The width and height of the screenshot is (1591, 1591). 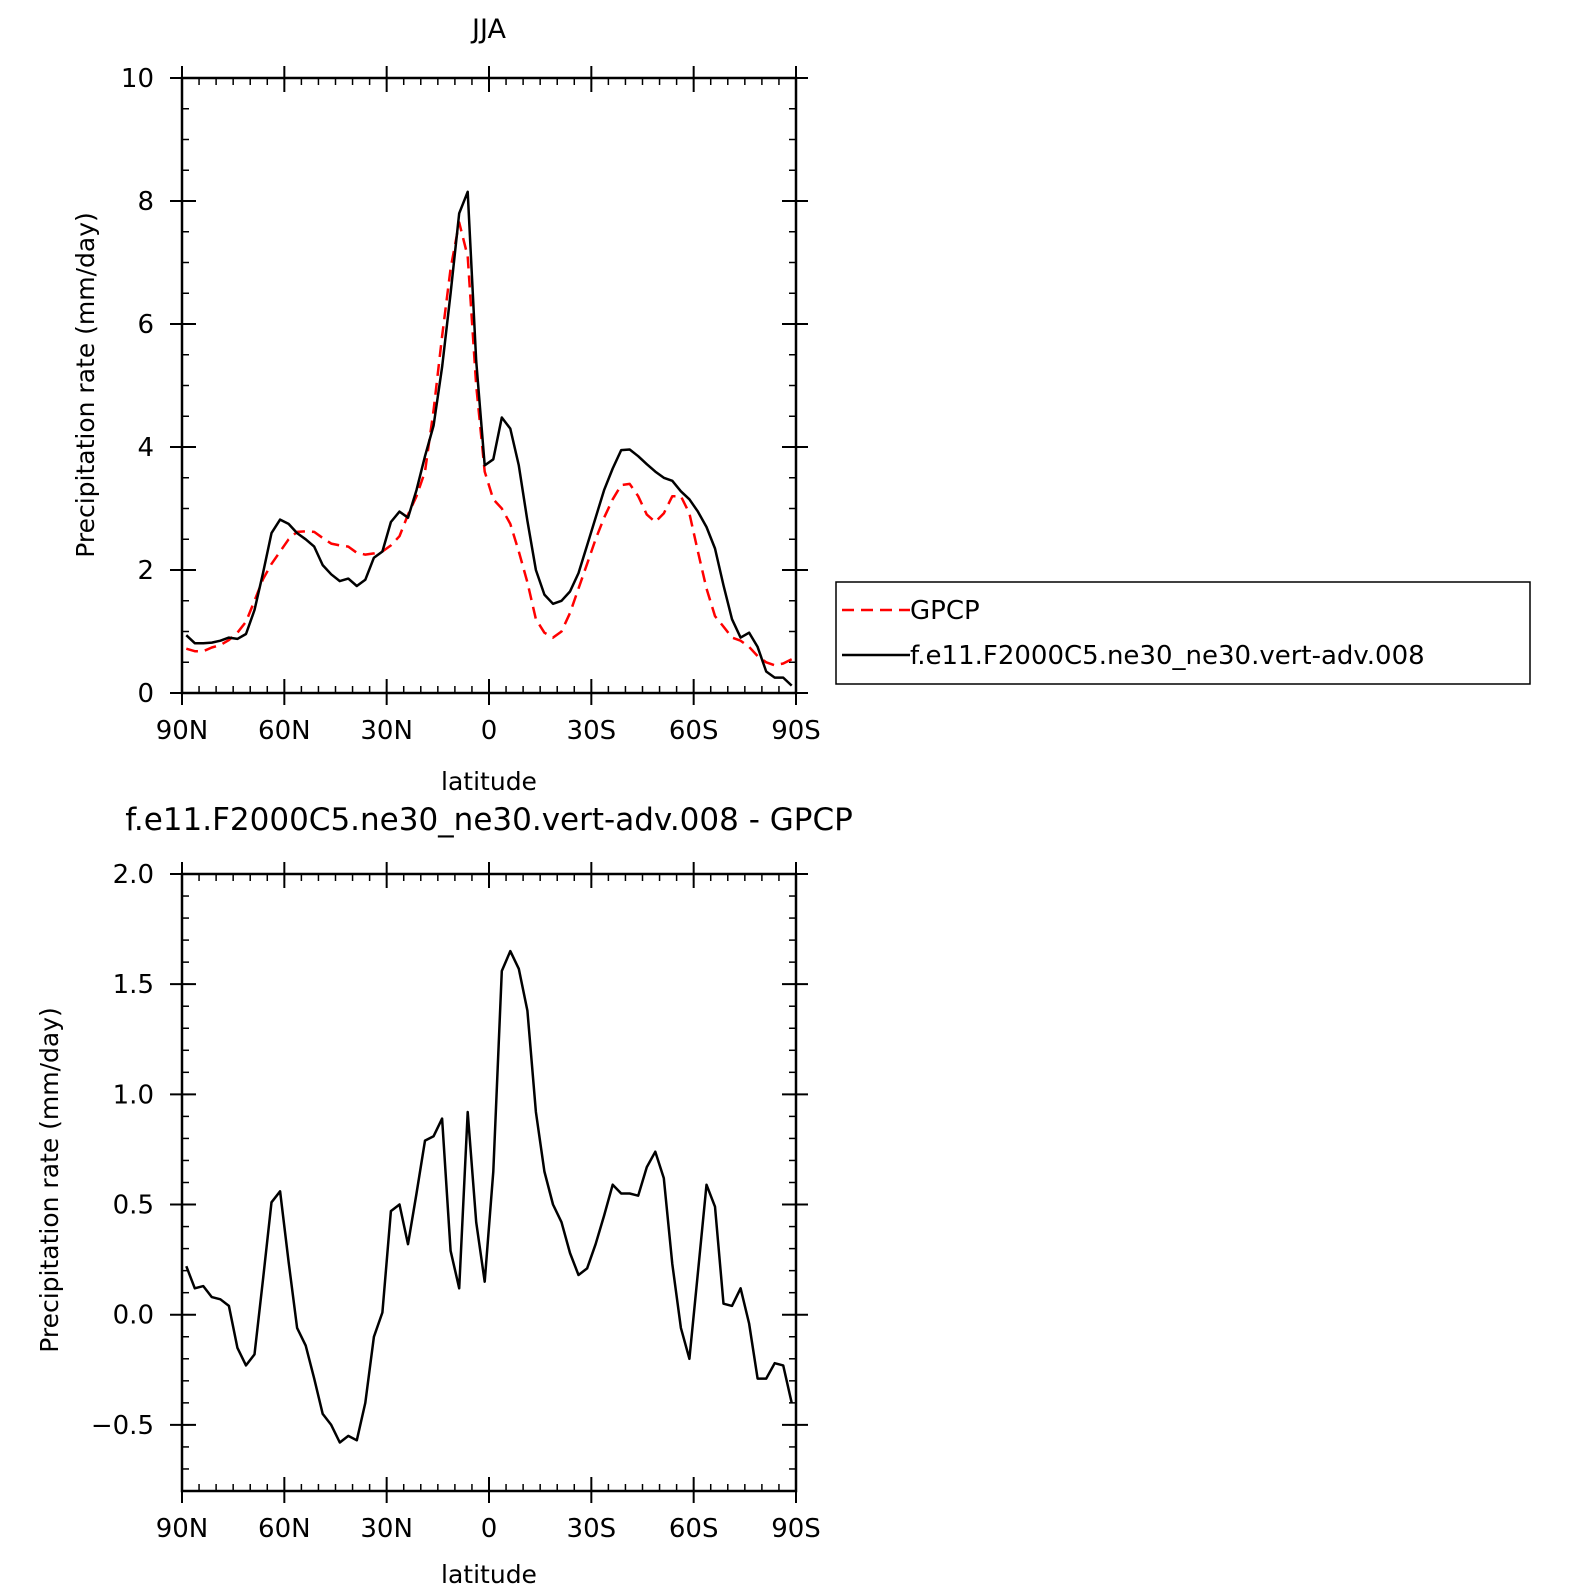 I want to click on y-tick-label: 2.0, so click(x=133, y=875).